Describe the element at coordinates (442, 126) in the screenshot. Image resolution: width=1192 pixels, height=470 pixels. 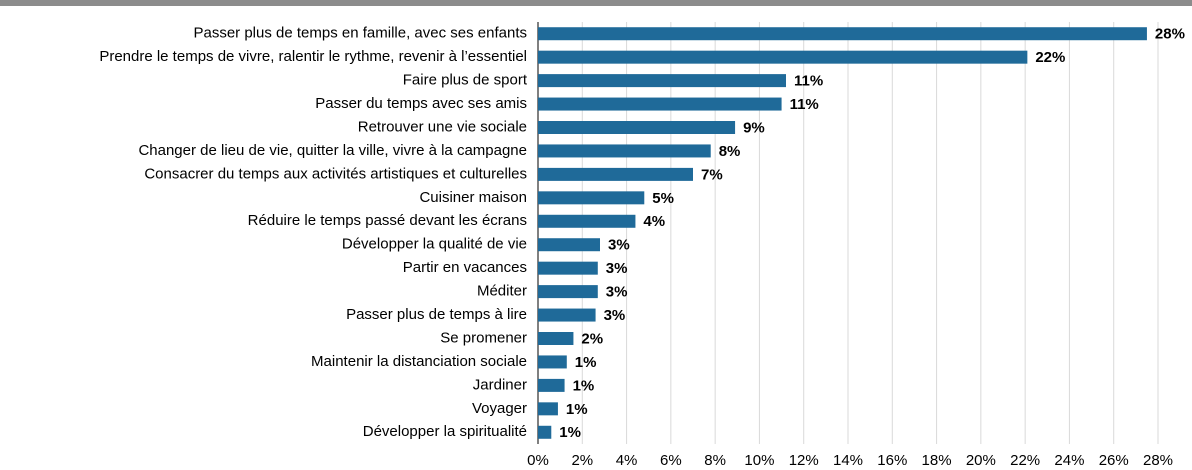
I see `y-tick-label: Retrouver une vie sociale` at that location.